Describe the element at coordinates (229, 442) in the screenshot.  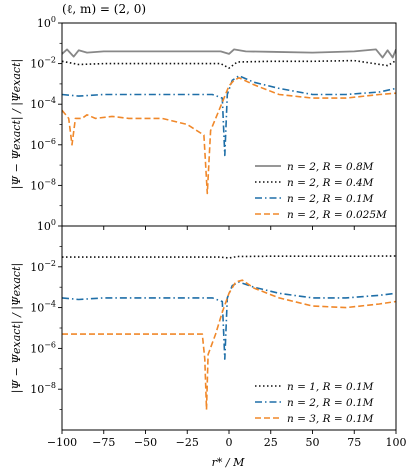
I see `x-tick-label: 0` at that location.